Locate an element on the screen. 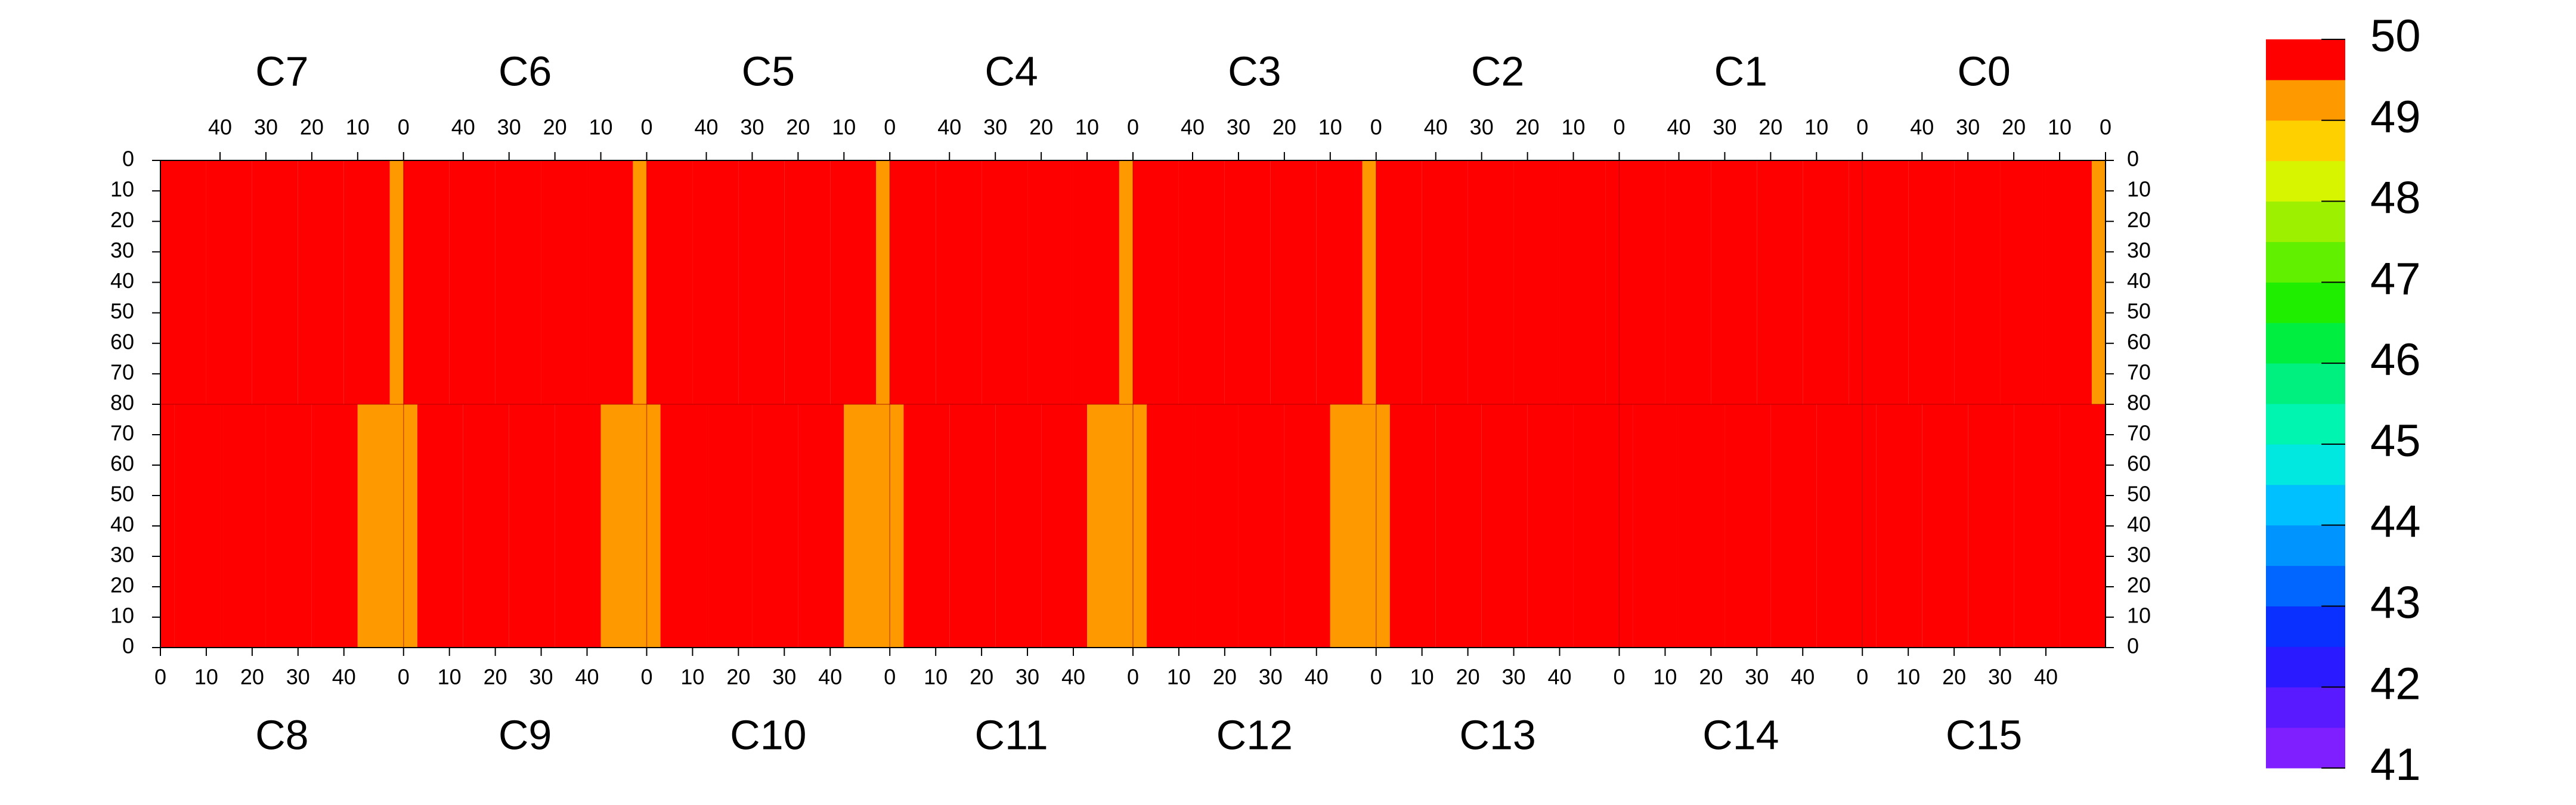 This screenshot has height=805, width=2576. colorbar-label: 42 is located at coordinates (2396, 683).